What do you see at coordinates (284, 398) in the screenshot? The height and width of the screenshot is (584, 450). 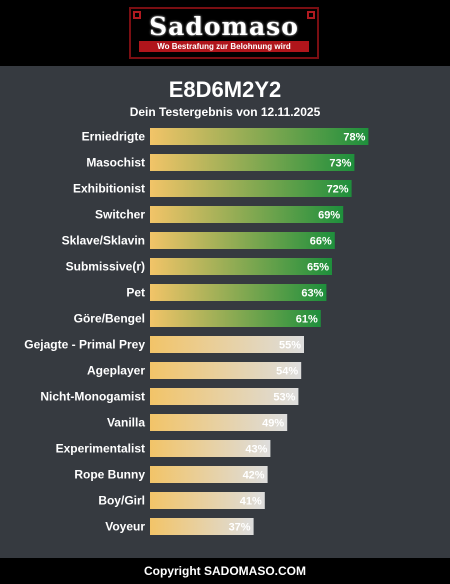 I see `value-label: 53%` at bounding box center [284, 398].